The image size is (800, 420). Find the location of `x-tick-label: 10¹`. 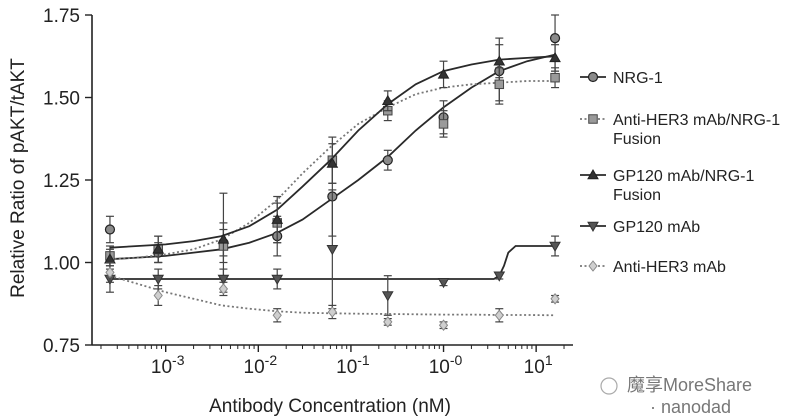

x-tick-label: 10¹ is located at coordinates (538, 365).